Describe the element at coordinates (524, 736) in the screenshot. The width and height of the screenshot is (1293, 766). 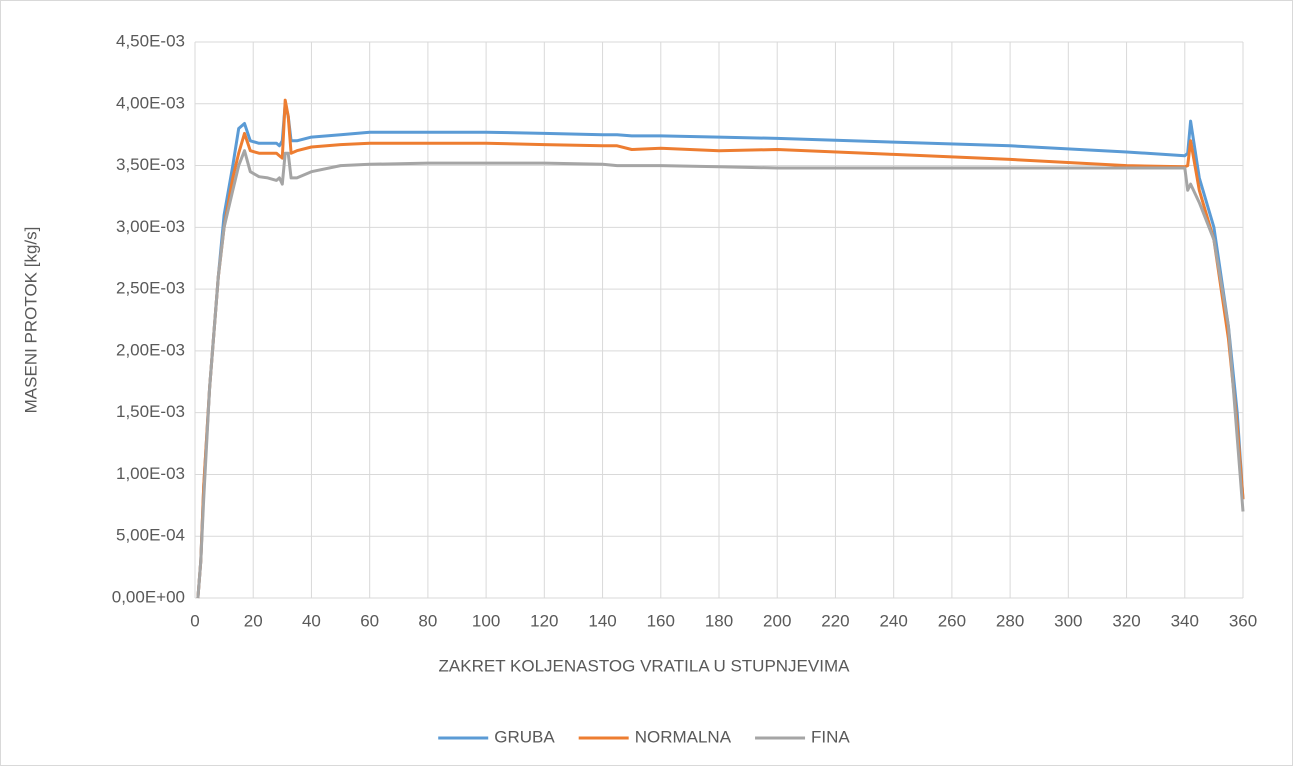
I see `legend-label: GRUBA` at that location.